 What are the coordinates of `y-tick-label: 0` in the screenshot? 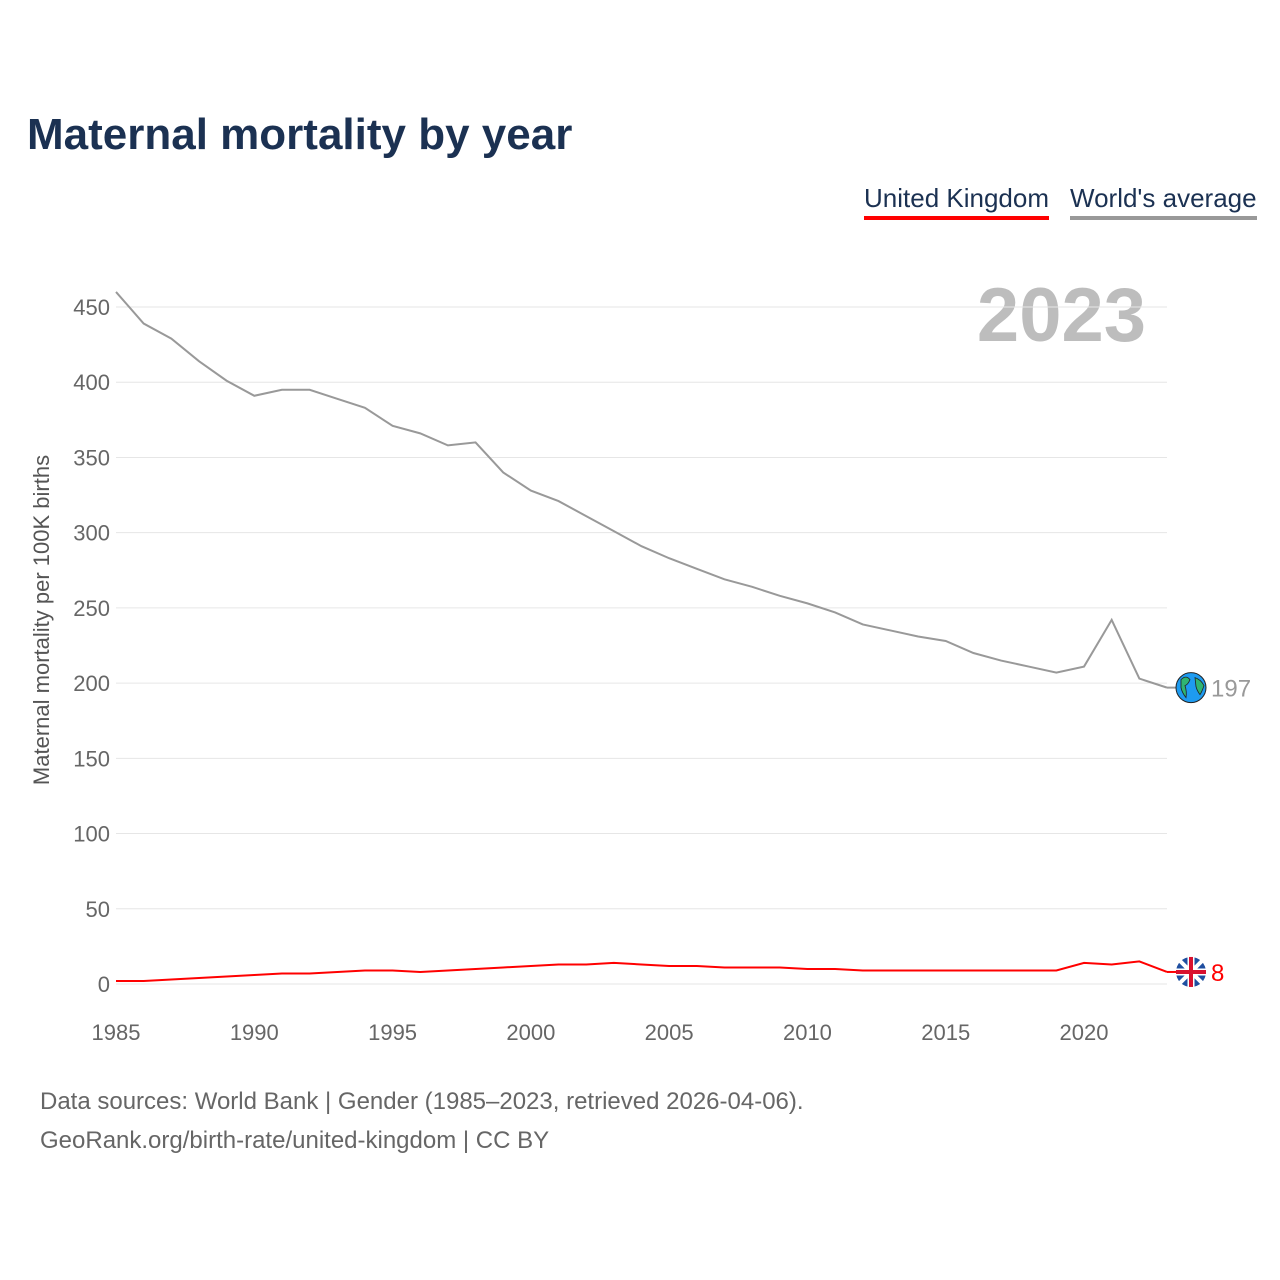 It's located at (104, 984).